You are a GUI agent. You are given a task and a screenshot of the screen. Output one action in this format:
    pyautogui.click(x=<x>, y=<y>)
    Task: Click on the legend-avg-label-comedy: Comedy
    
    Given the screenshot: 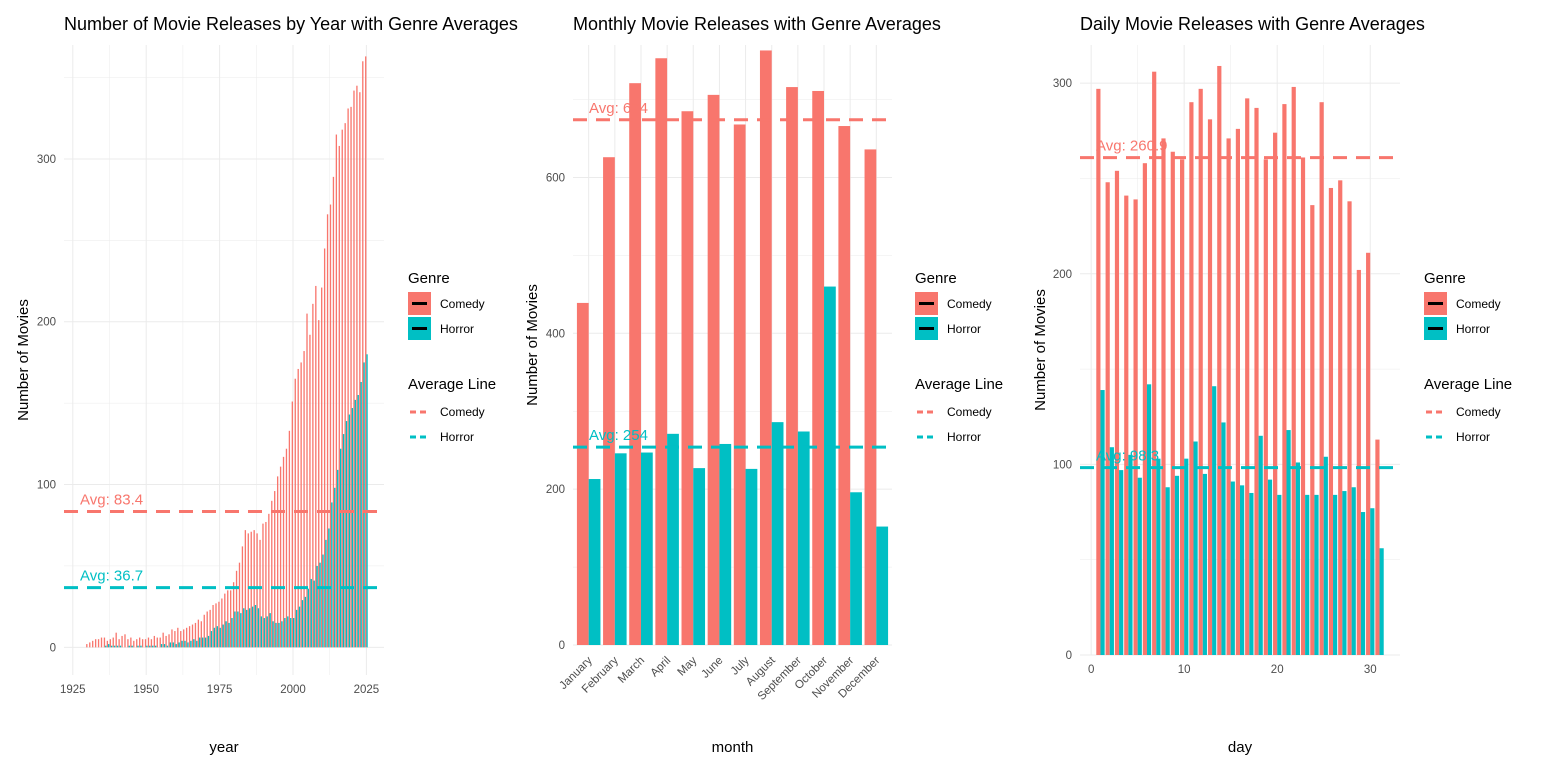 What is the action you would take?
    pyautogui.click(x=969, y=412)
    